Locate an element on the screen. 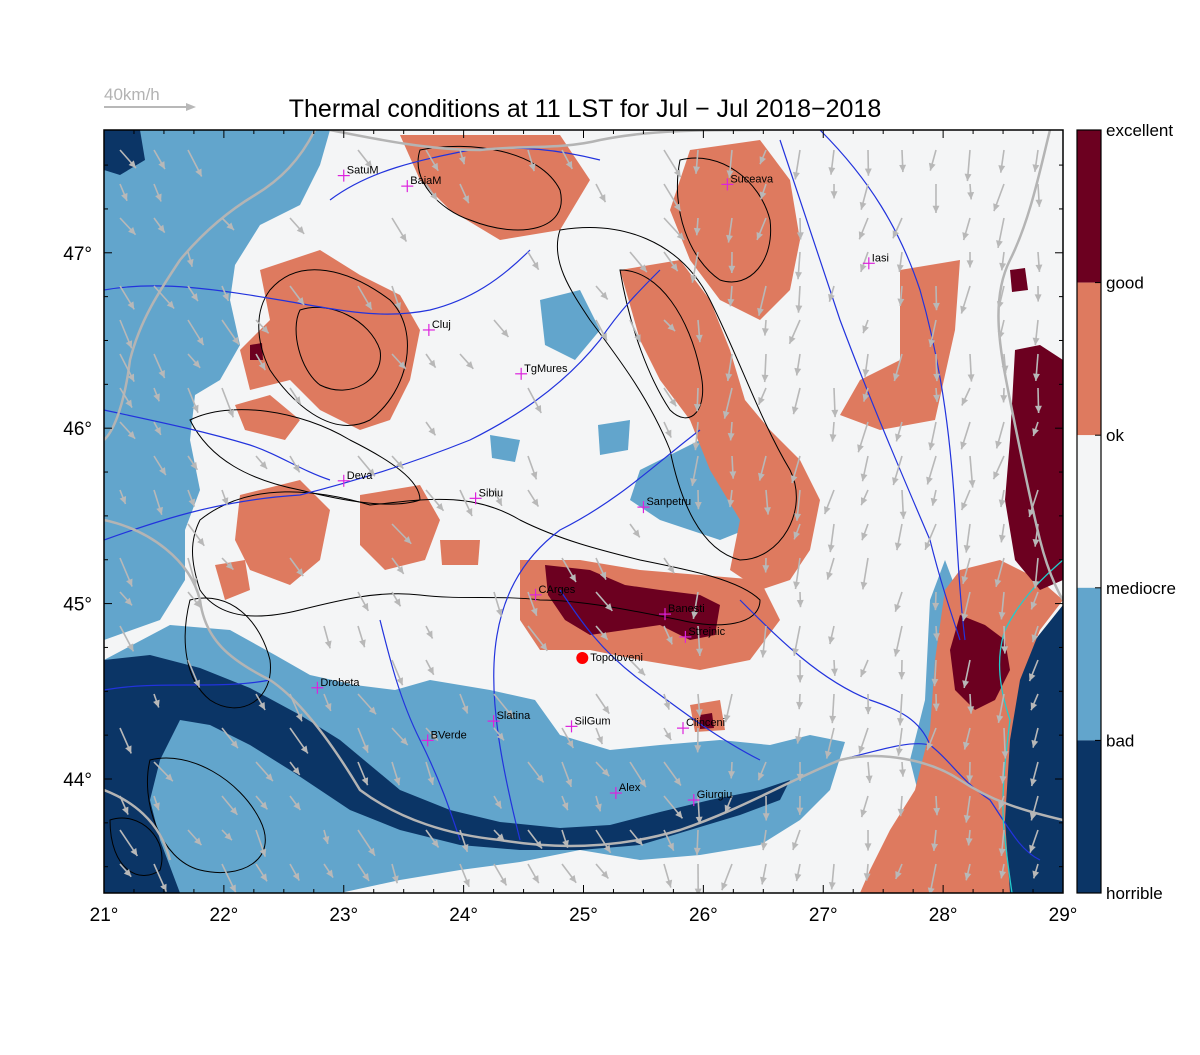 The image size is (1200, 1055). colorbar-label: bad is located at coordinates (1120, 740).